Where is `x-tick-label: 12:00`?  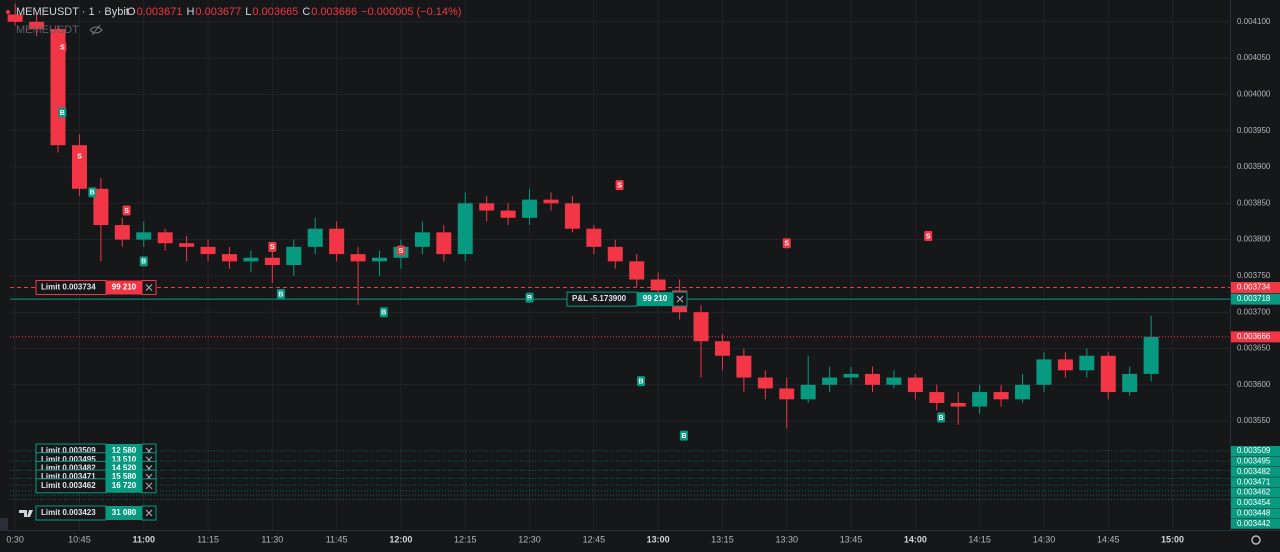 x-tick-label: 12:00 is located at coordinates (400, 539).